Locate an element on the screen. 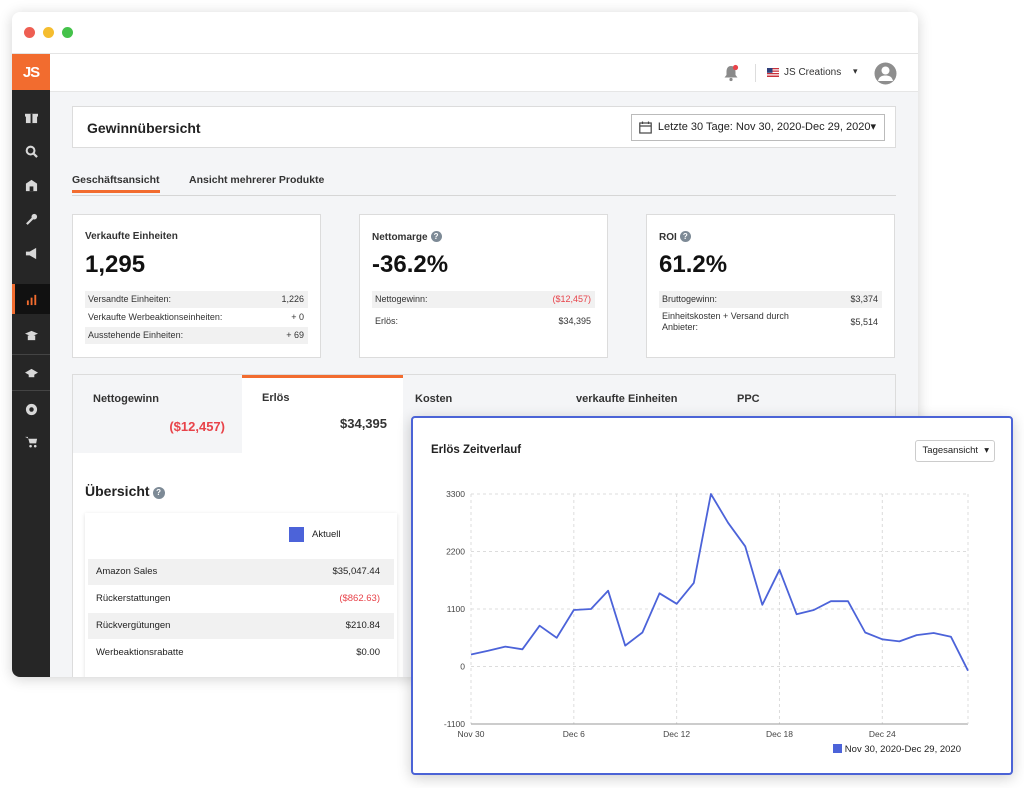  sidebar-item-cart is located at coordinates (31, 441).